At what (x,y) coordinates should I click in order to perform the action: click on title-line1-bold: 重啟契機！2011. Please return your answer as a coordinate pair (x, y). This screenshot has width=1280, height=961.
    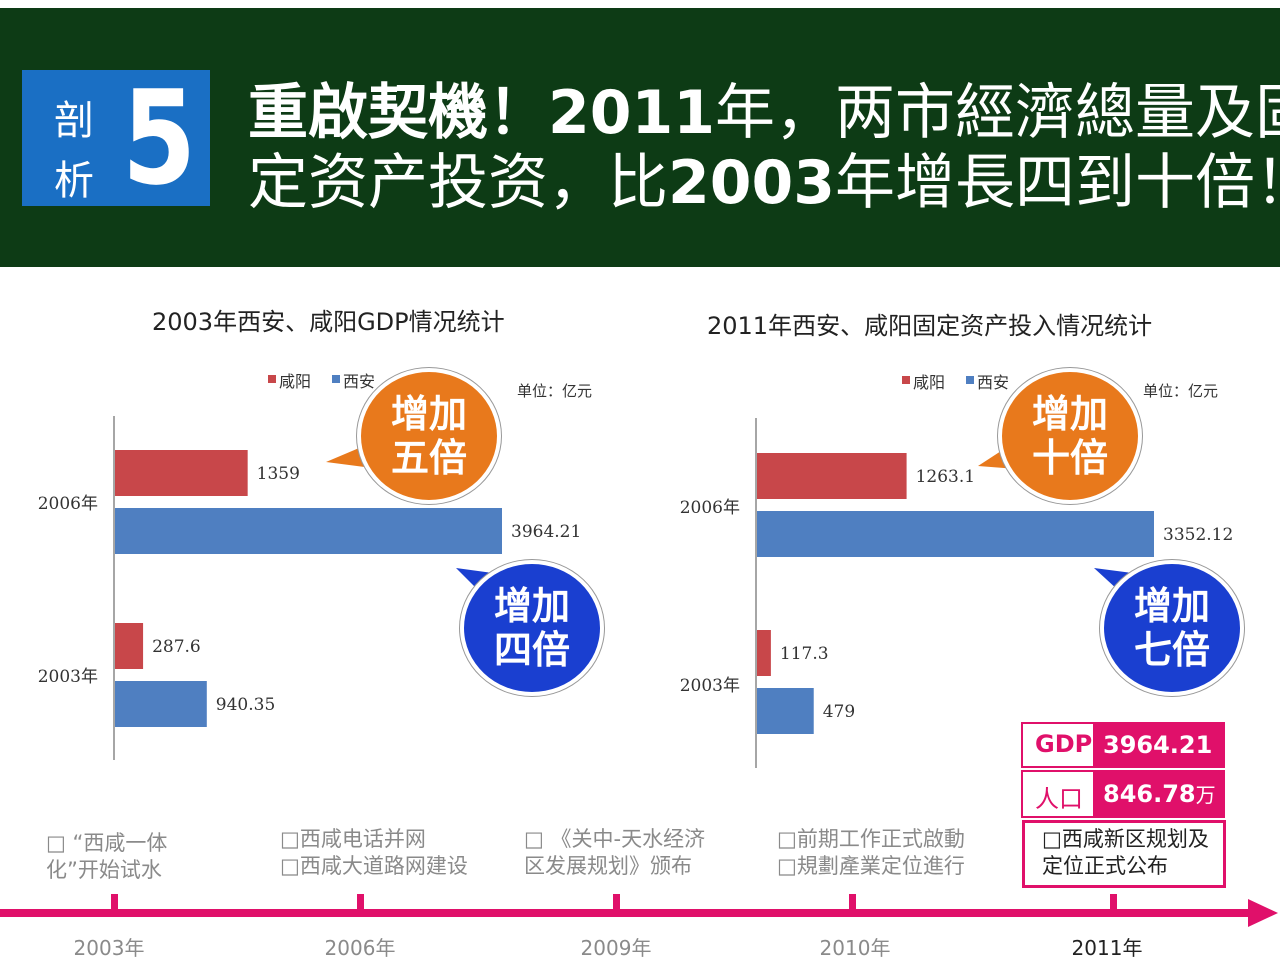
    Looking at the image, I should click on (481, 113).